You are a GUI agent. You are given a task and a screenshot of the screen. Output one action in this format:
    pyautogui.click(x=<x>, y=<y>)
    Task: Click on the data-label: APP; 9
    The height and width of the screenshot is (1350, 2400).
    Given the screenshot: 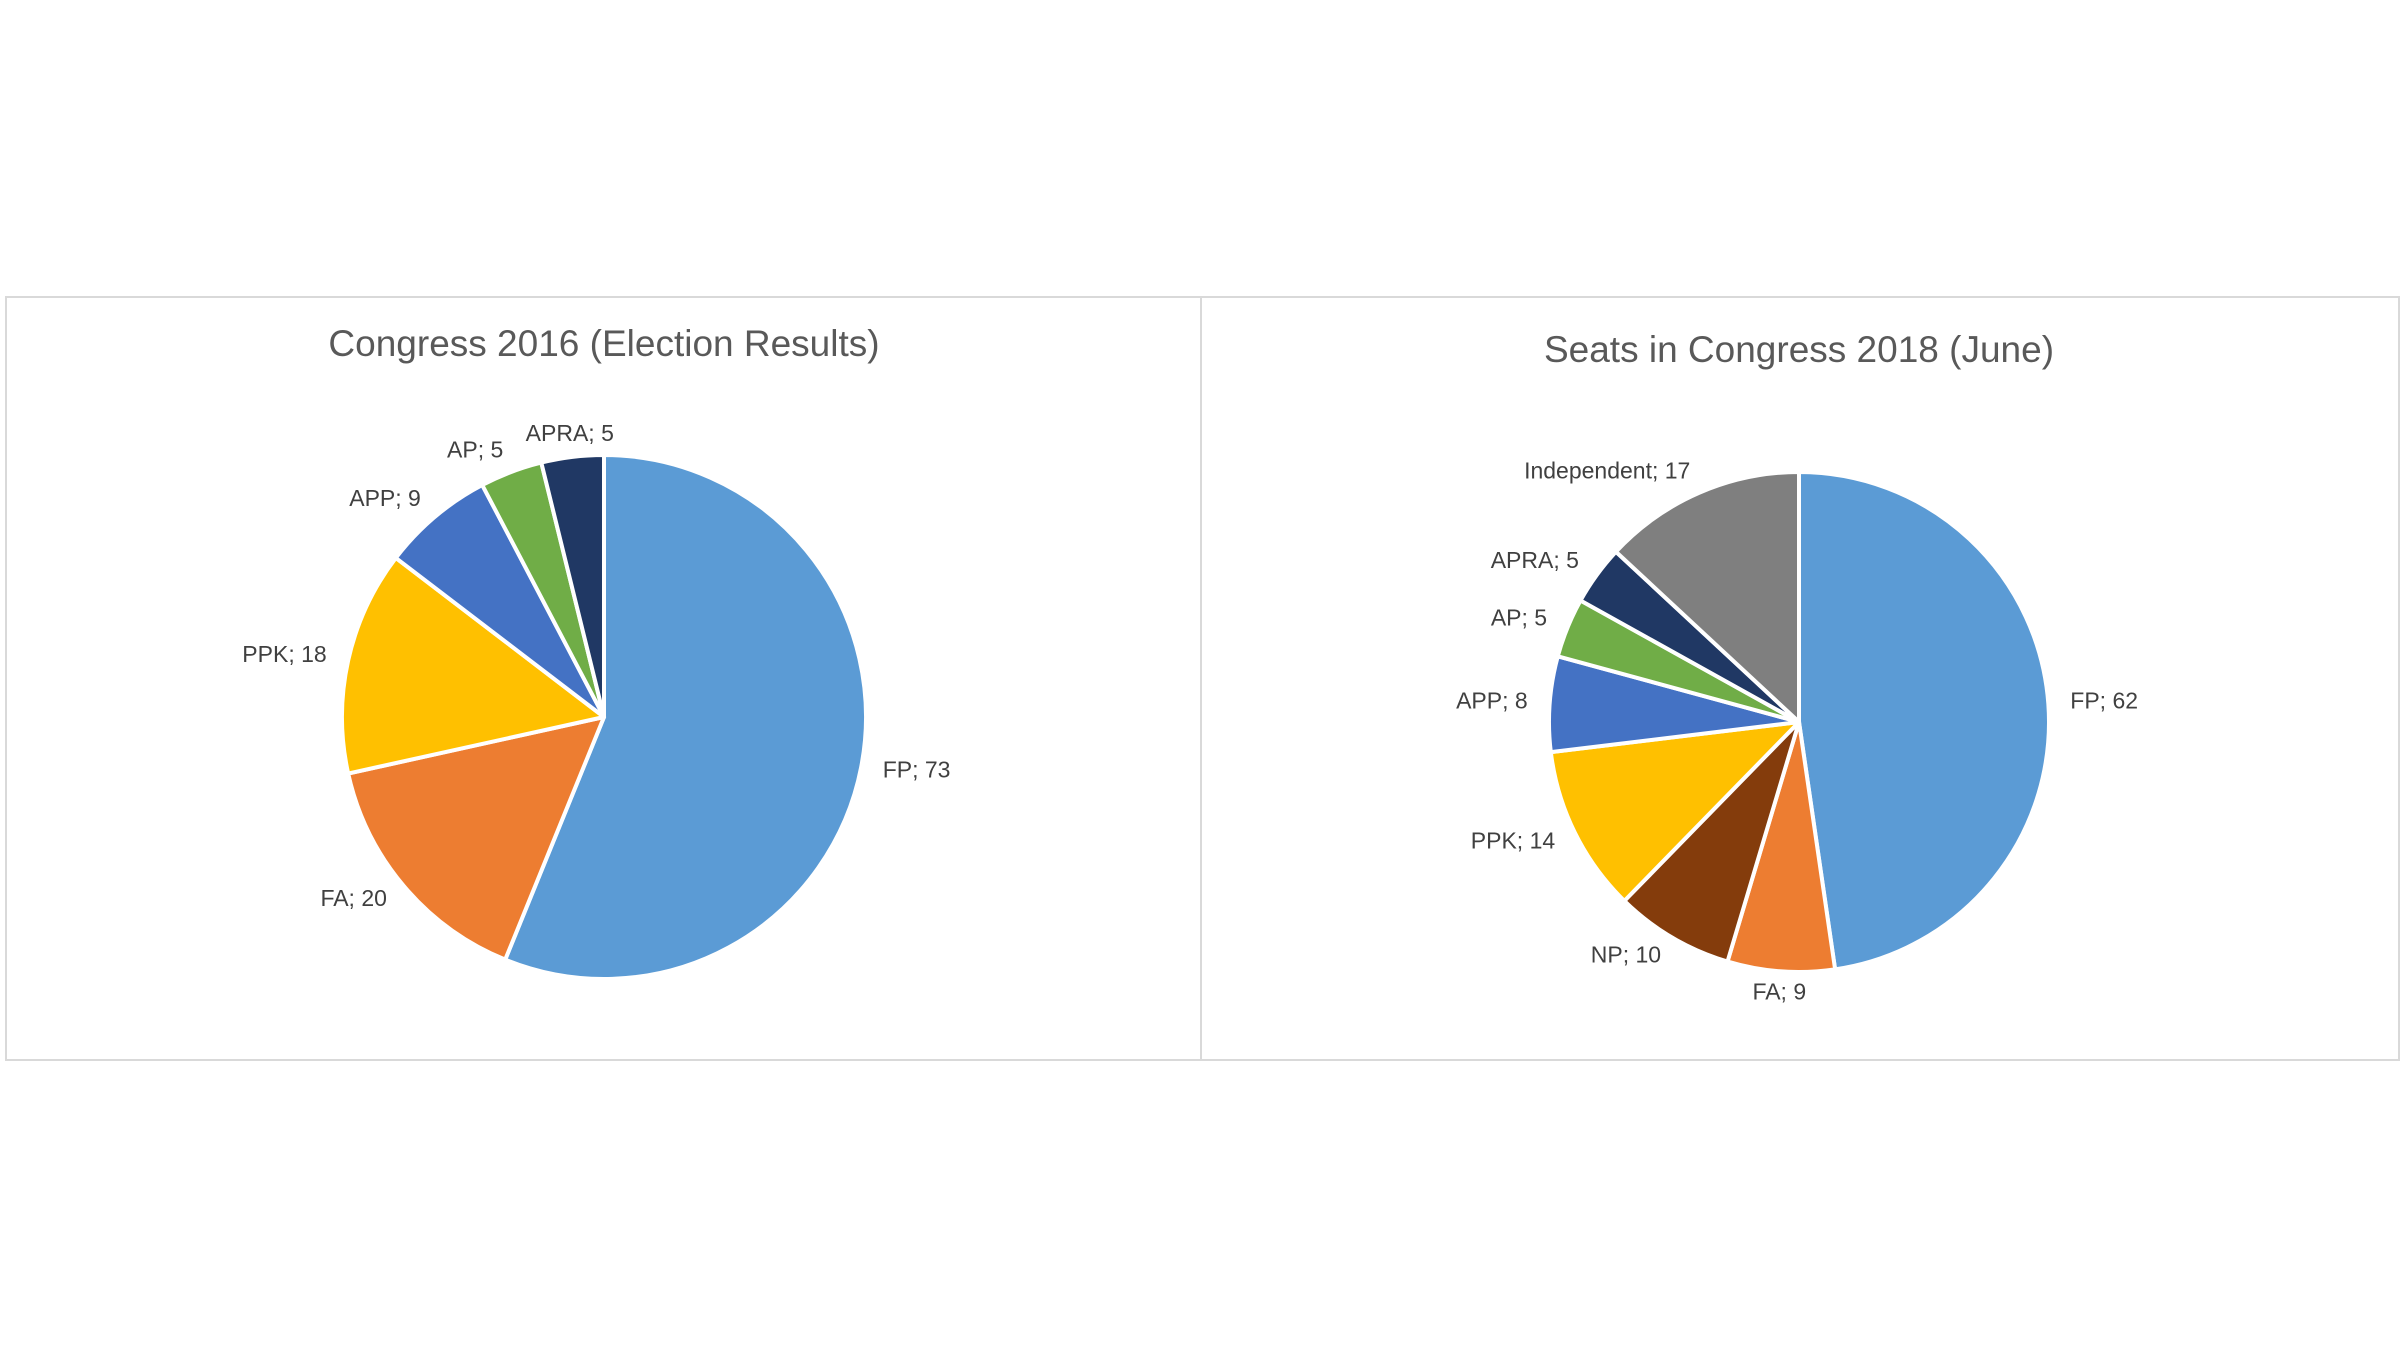 What is the action you would take?
    pyautogui.click(x=385, y=498)
    